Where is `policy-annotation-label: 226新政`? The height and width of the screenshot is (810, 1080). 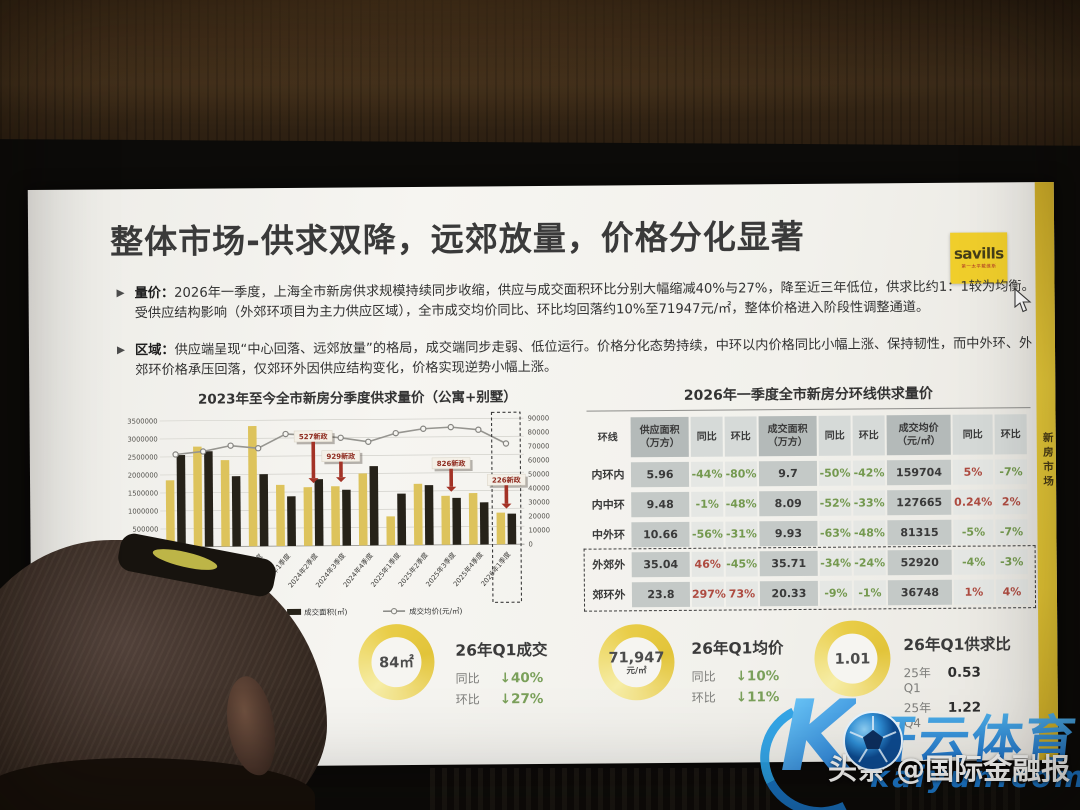 policy-annotation-label: 226新政 is located at coordinates (507, 479).